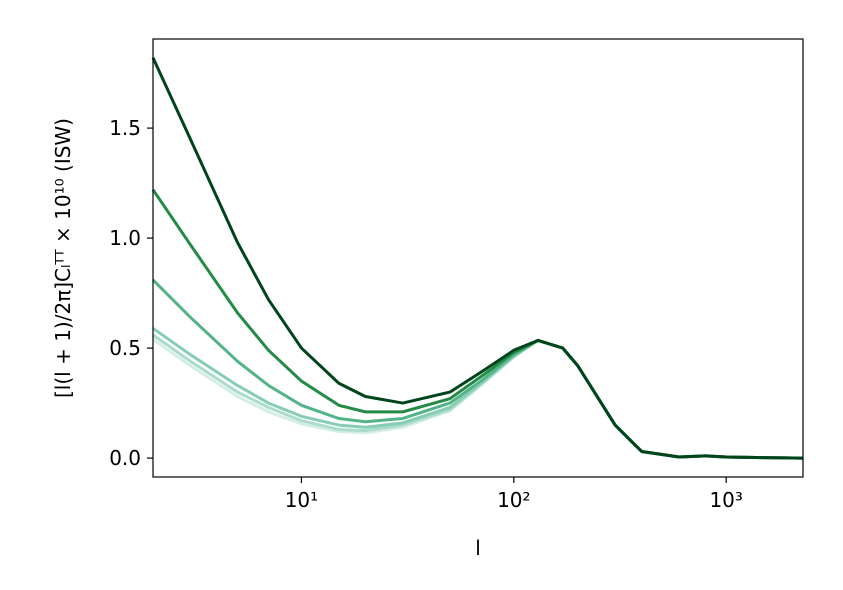 The width and height of the screenshot is (843, 590). What do you see at coordinates (63, 258) in the screenshot?
I see `y-axis-label: [l(l + 1)/2π]Cₗᵀᵀ × 10¹⁰ (ISW)` at bounding box center [63, 258].